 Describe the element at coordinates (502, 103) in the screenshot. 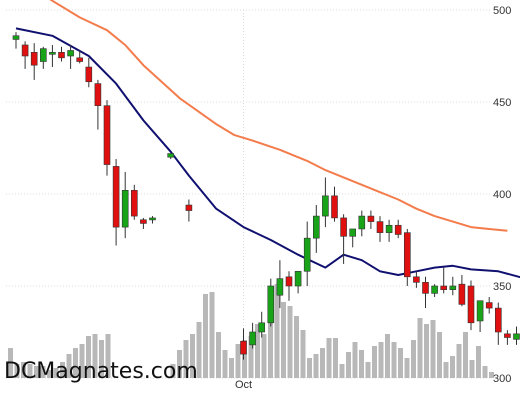

I see `y-tick-label: 450` at that location.